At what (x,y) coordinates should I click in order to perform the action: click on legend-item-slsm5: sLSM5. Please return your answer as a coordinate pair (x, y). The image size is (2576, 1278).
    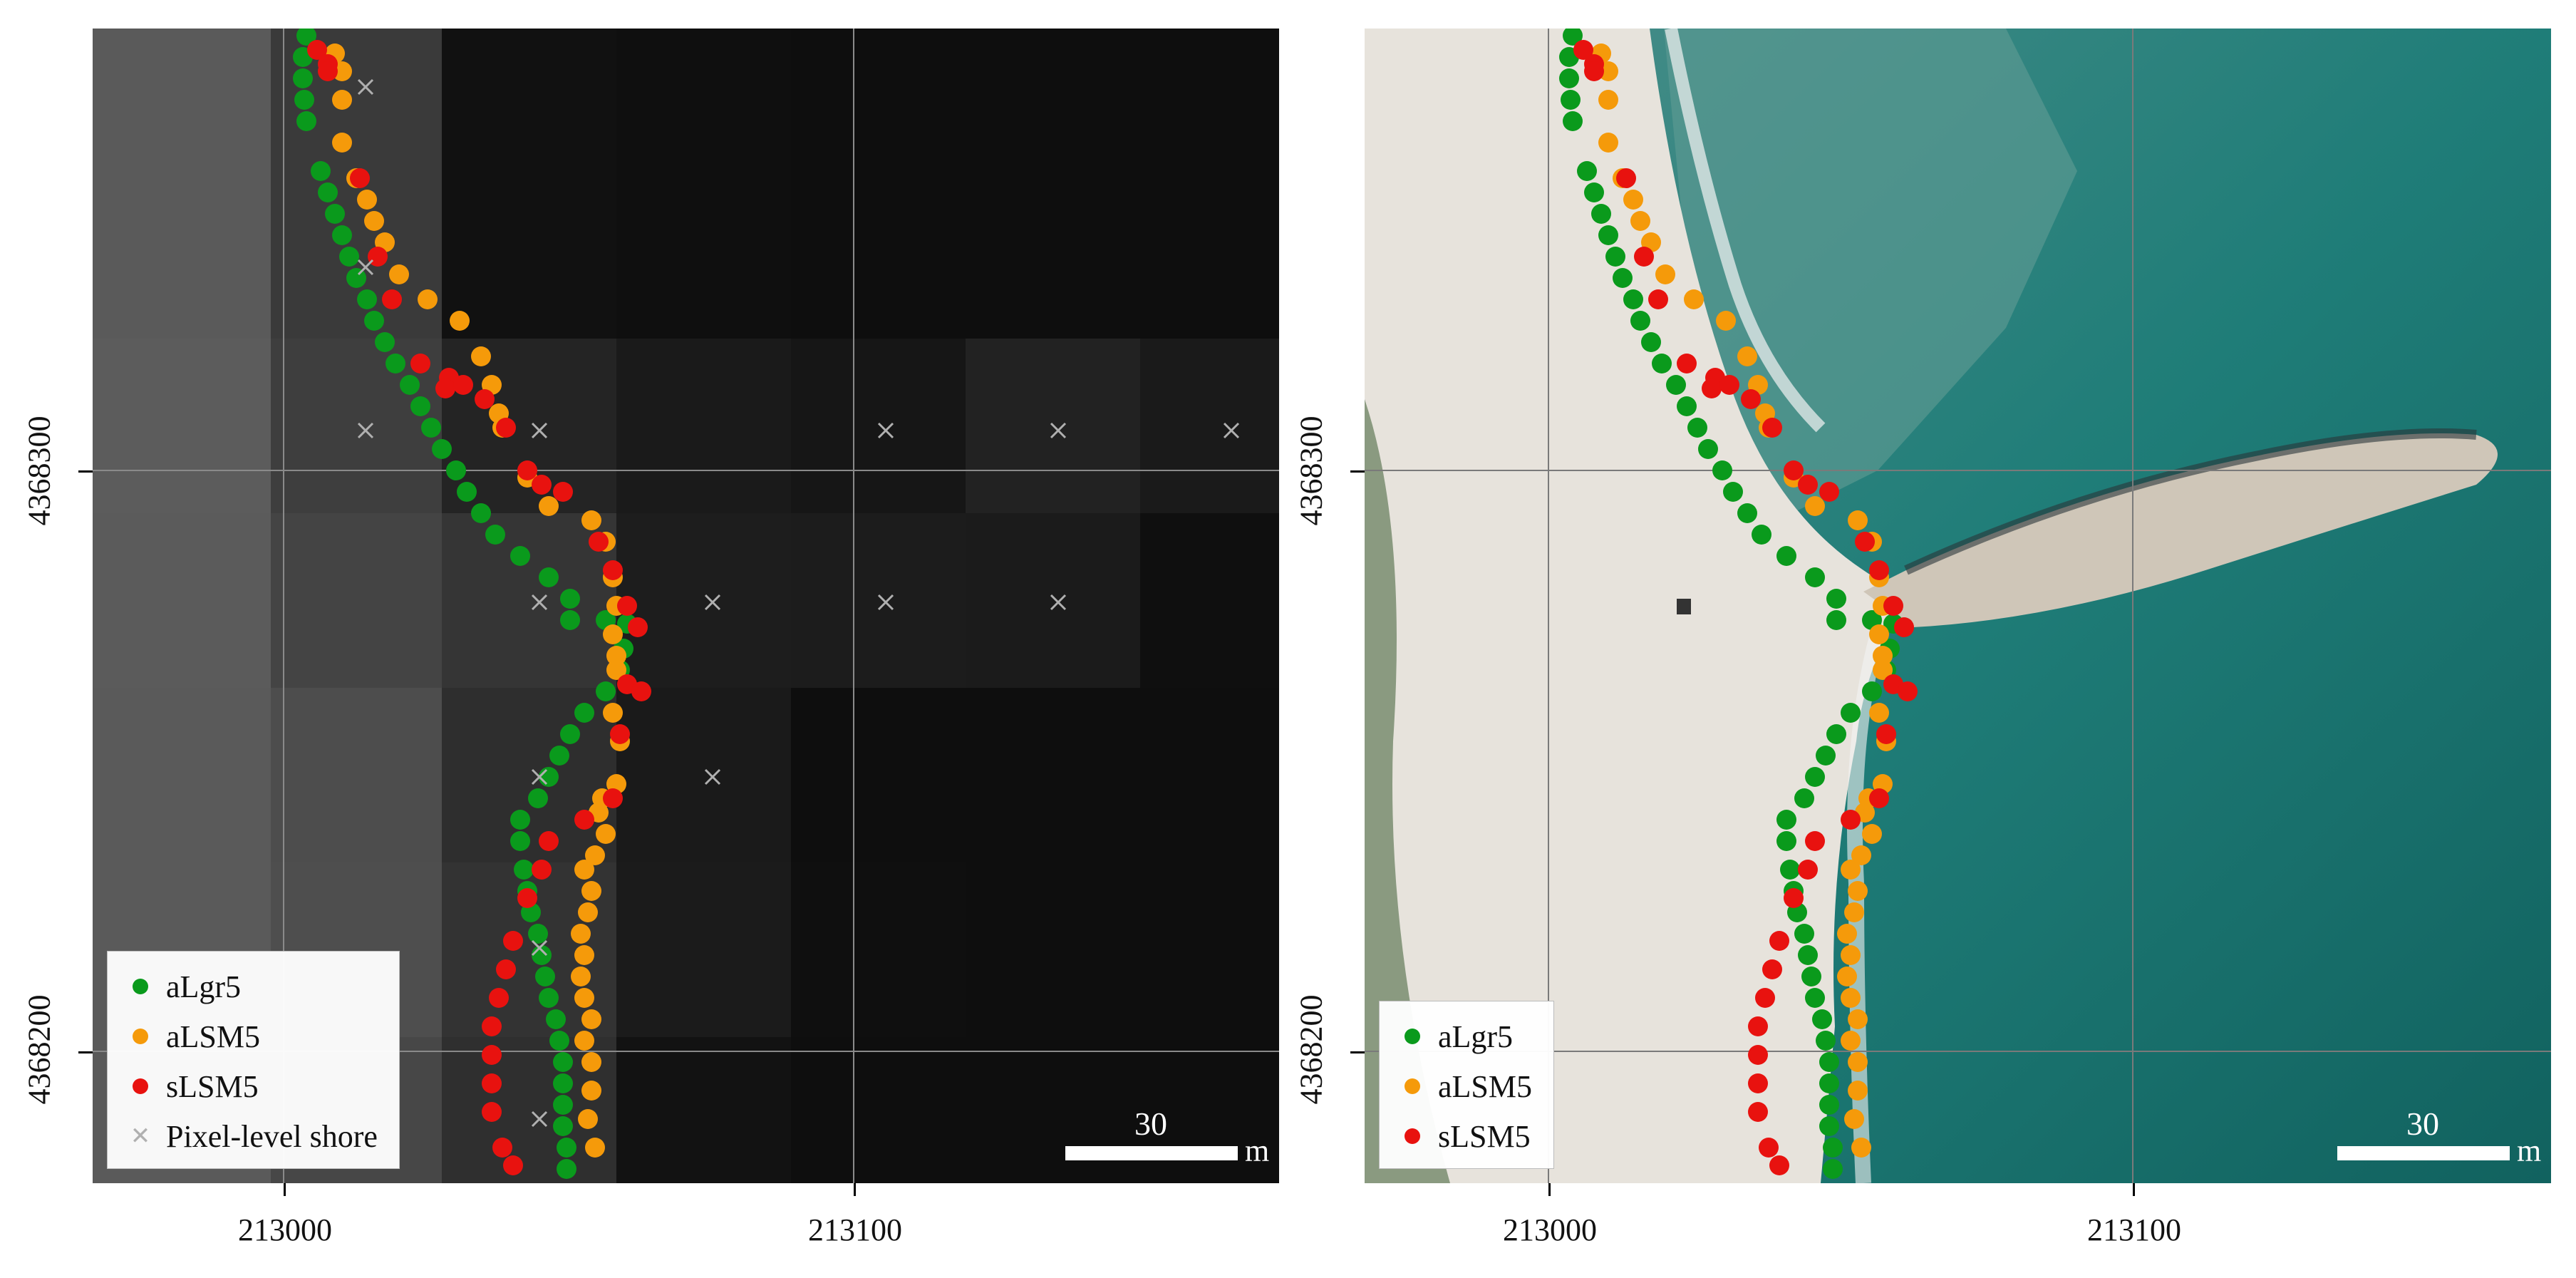
    Looking at the image, I should click on (249, 1086).